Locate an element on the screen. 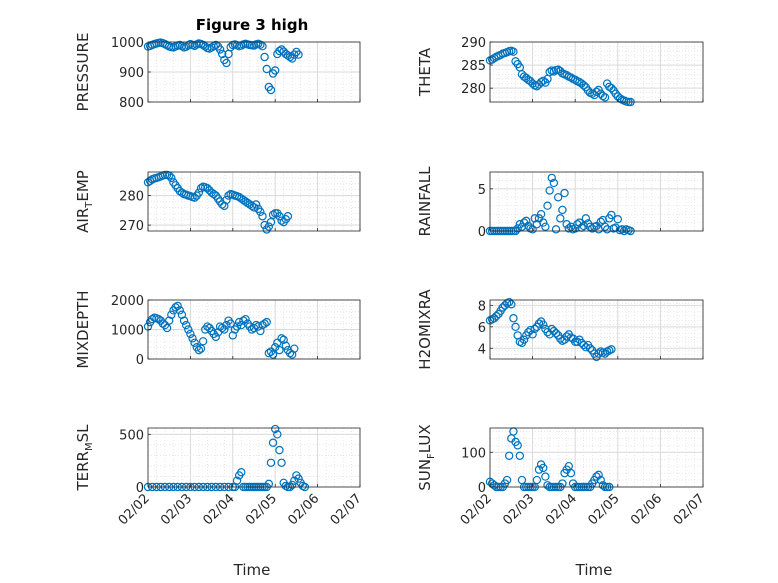 This screenshot has width=778, height=583. y-tick-label: 1000 is located at coordinates (127, 43).